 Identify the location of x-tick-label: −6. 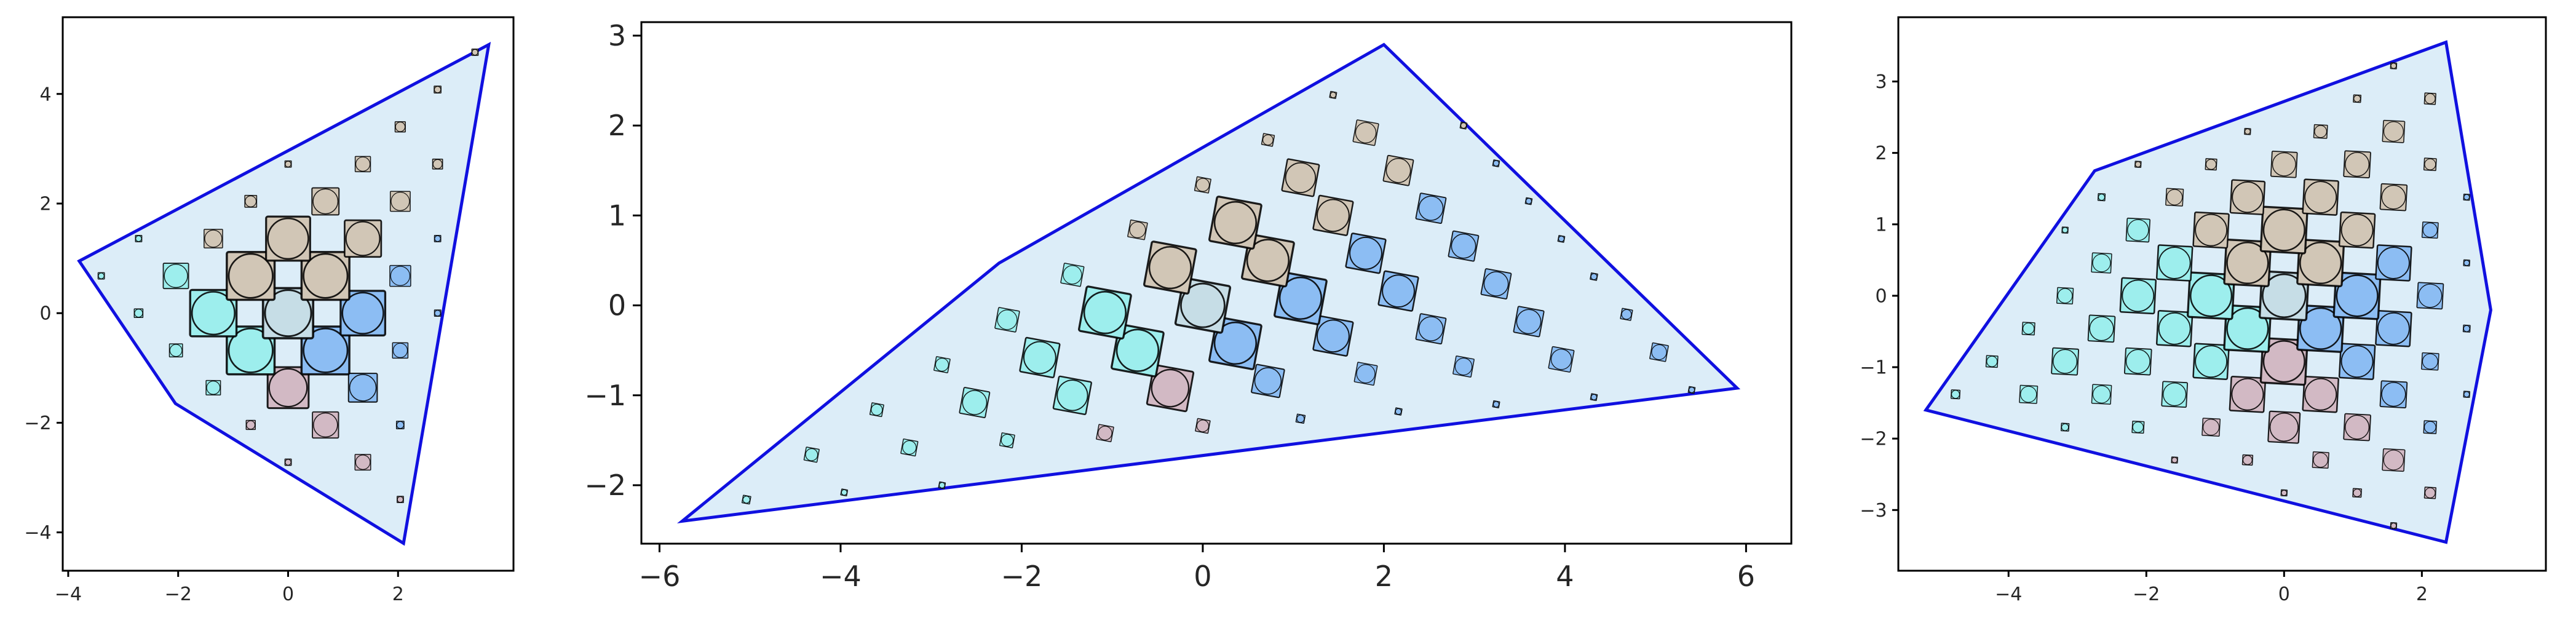
(660, 576).